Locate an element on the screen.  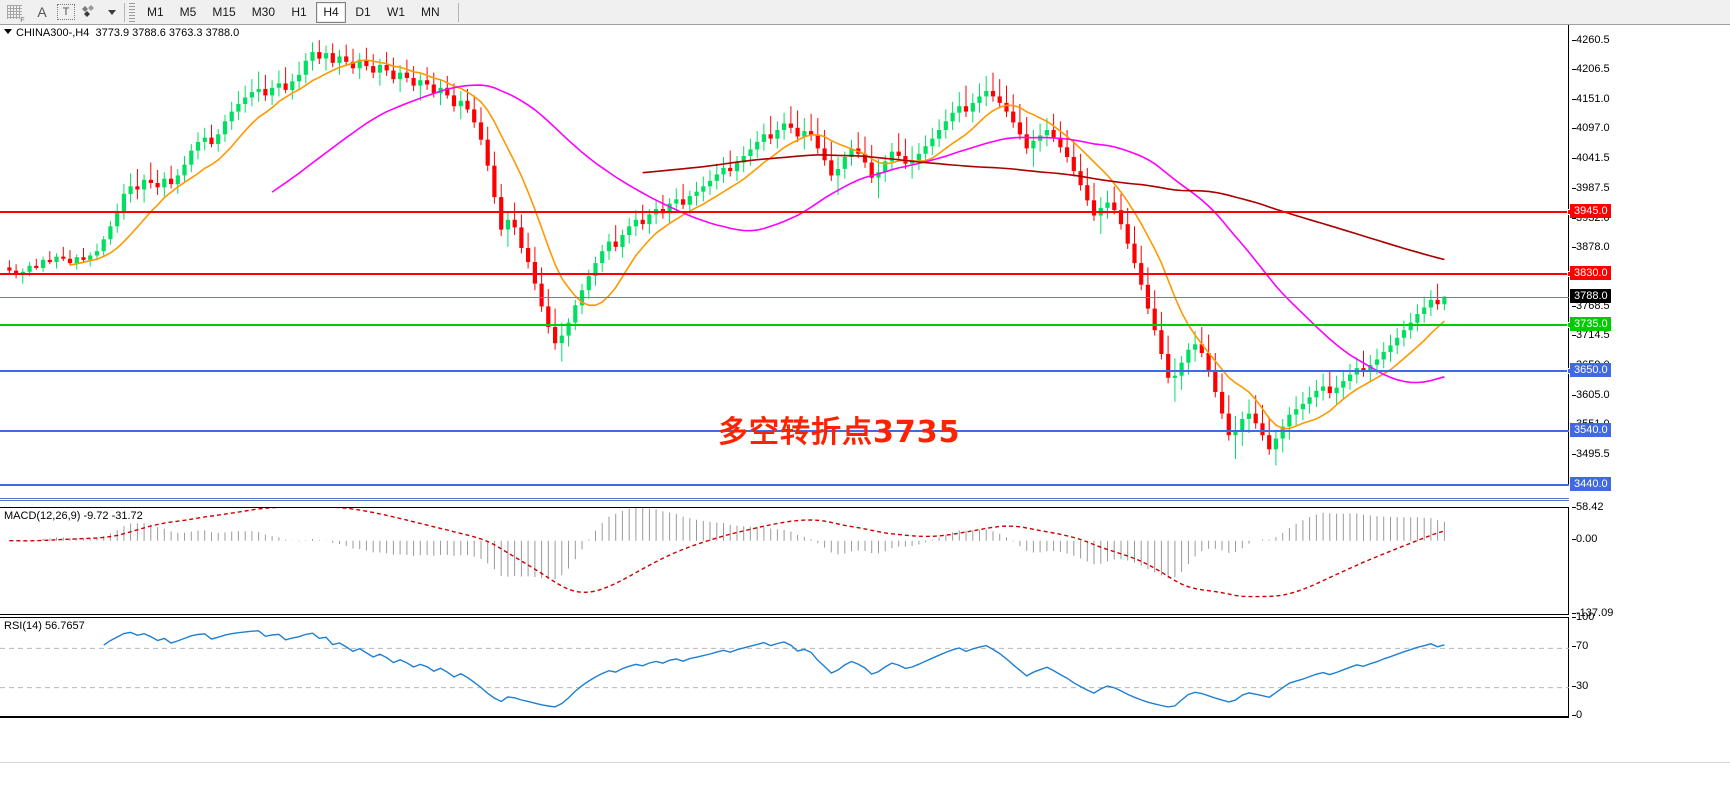
macd-label: MACD(12,26,9) -9.72 -31.72 is located at coordinates (73, 516).